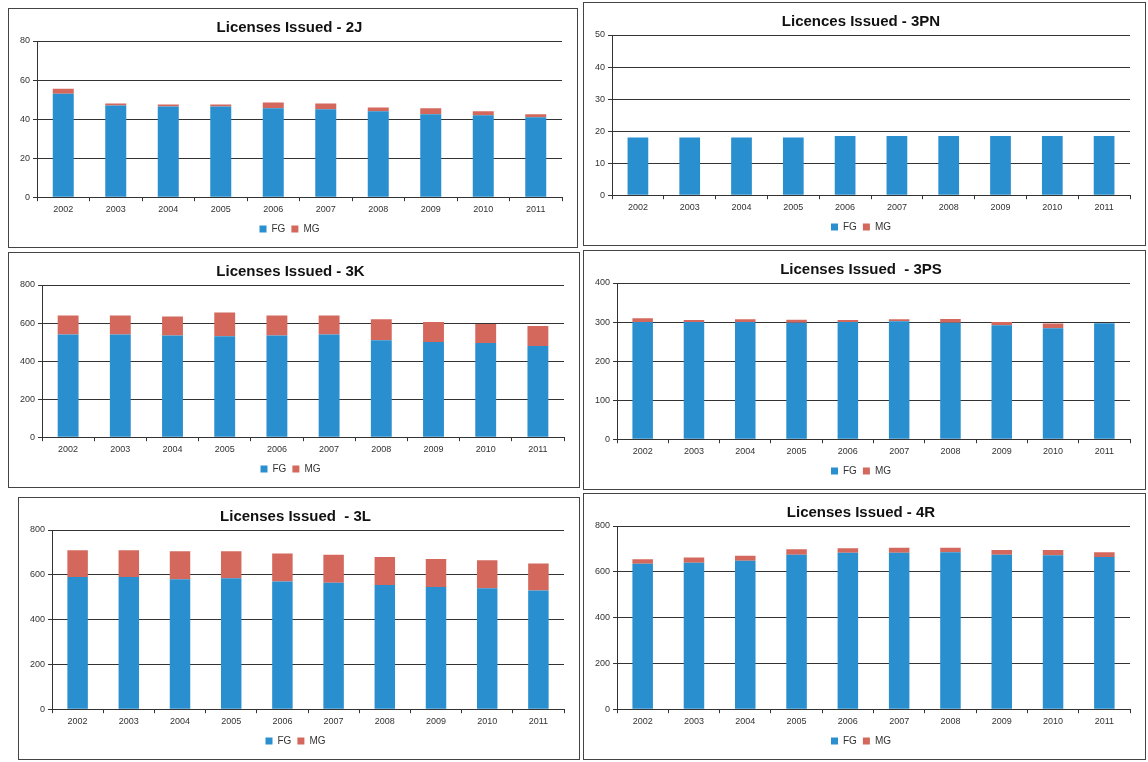 Image resolution: width=1148 pixels, height=762 pixels. What do you see at coordinates (37, 574) in the screenshot?
I see `y-tick-label: 600` at bounding box center [37, 574].